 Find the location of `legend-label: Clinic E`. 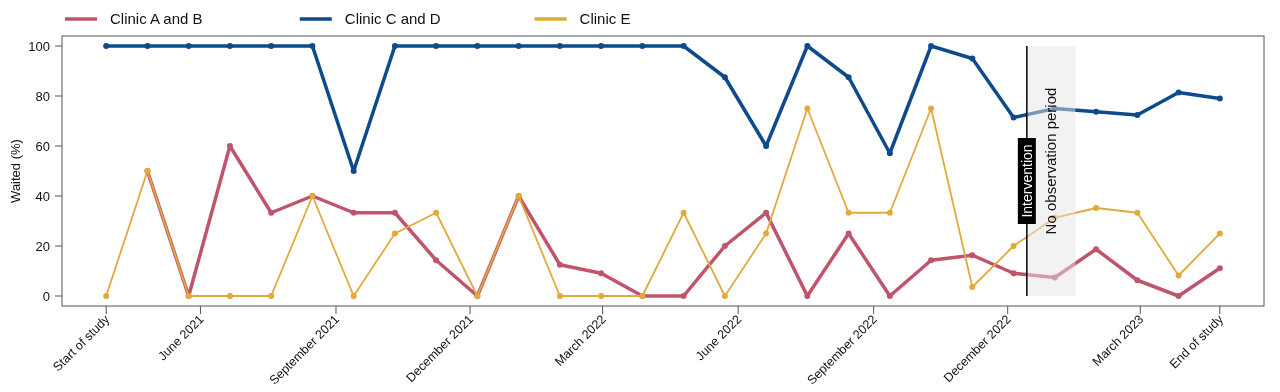

legend-label: Clinic E is located at coordinates (605, 19).